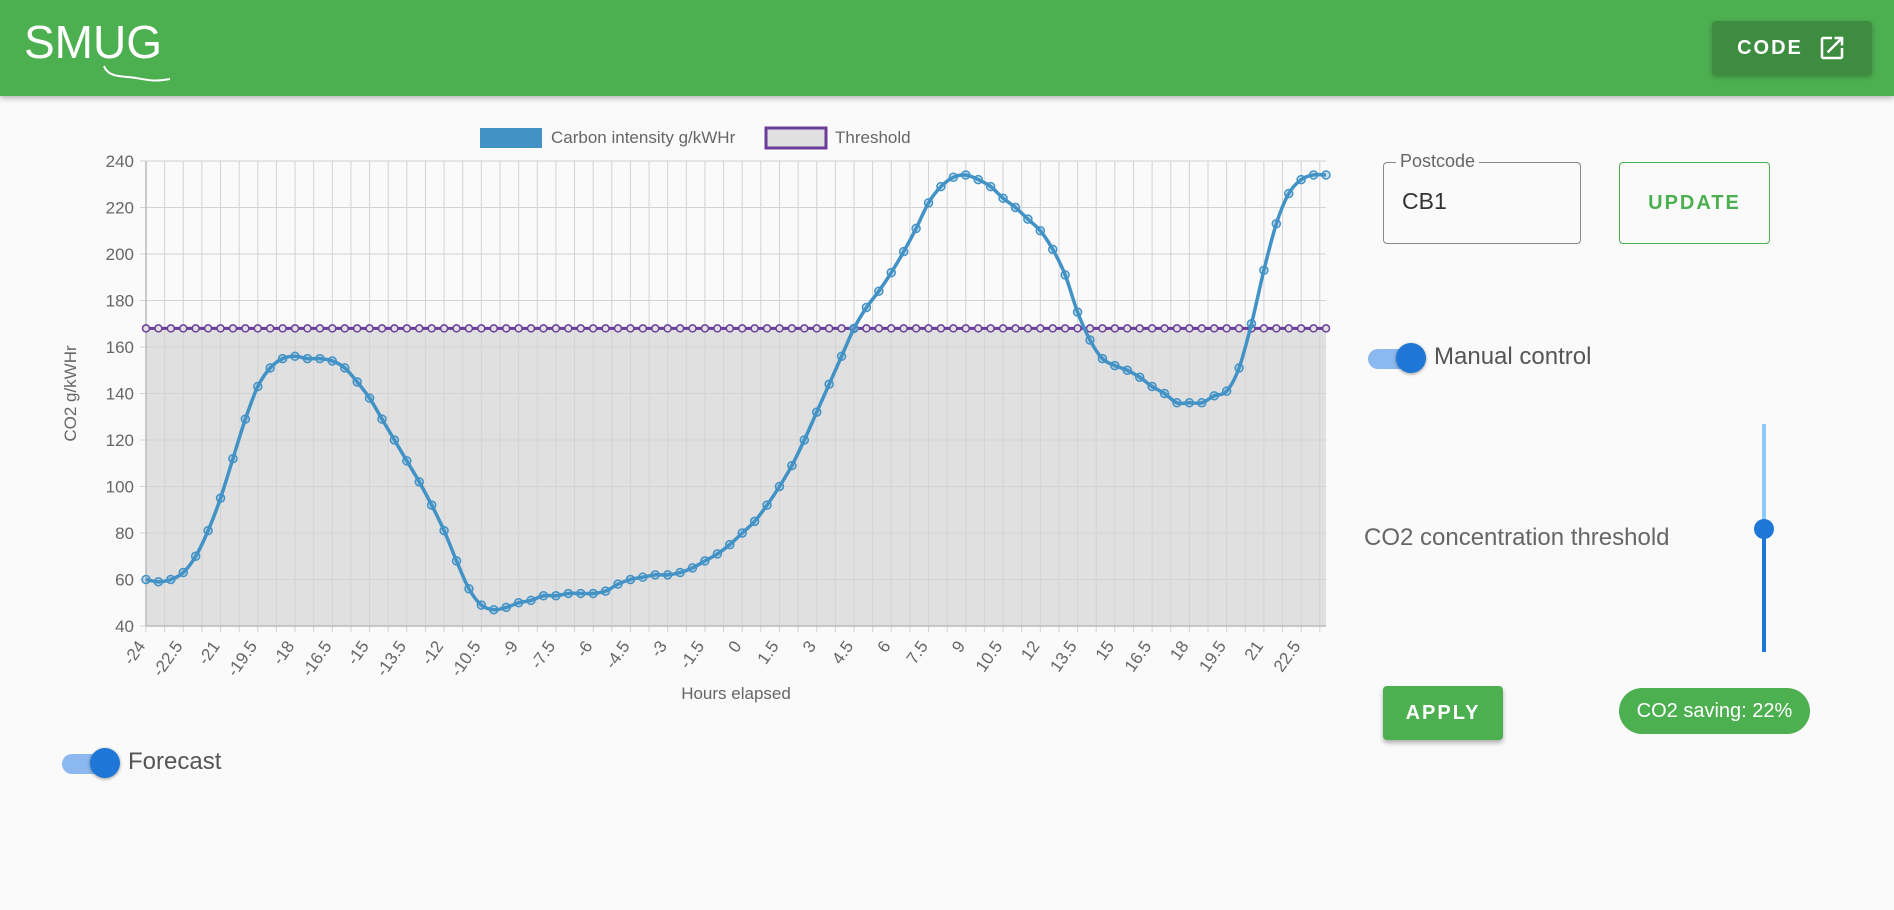 This screenshot has height=910, width=1894. I want to click on x-tick-label: -10.5, so click(466, 658).